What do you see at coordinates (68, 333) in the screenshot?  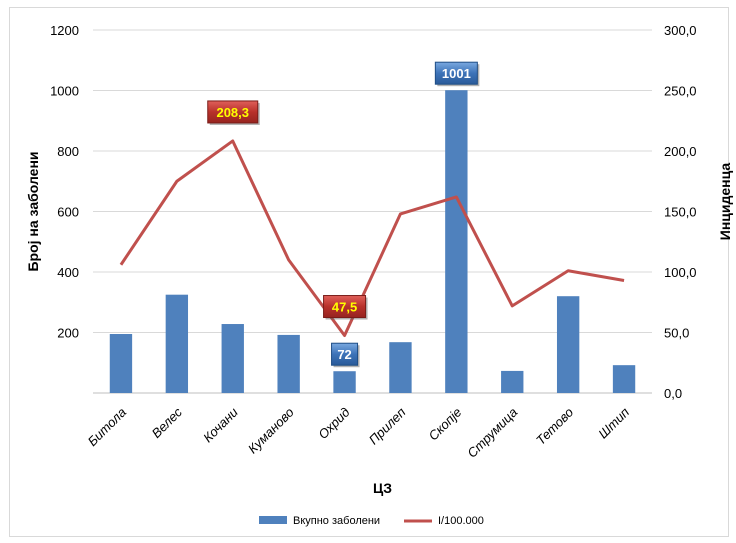 I see `y-tick-label: 200` at bounding box center [68, 333].